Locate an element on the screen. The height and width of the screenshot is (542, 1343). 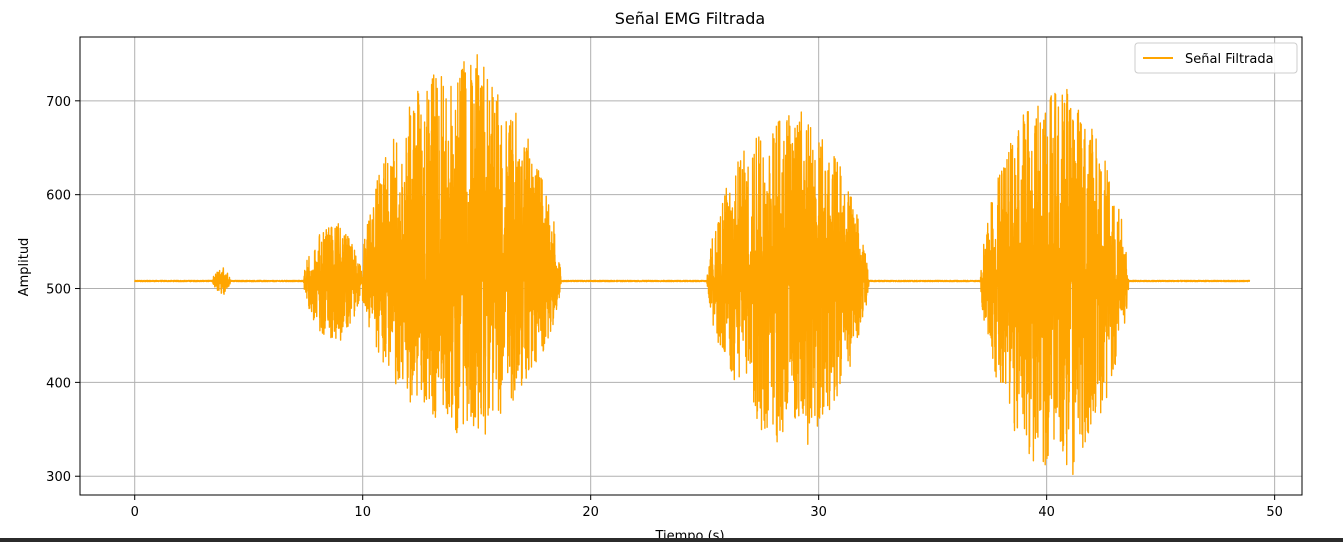
y-tick-label: 300 is located at coordinates (58, 477).